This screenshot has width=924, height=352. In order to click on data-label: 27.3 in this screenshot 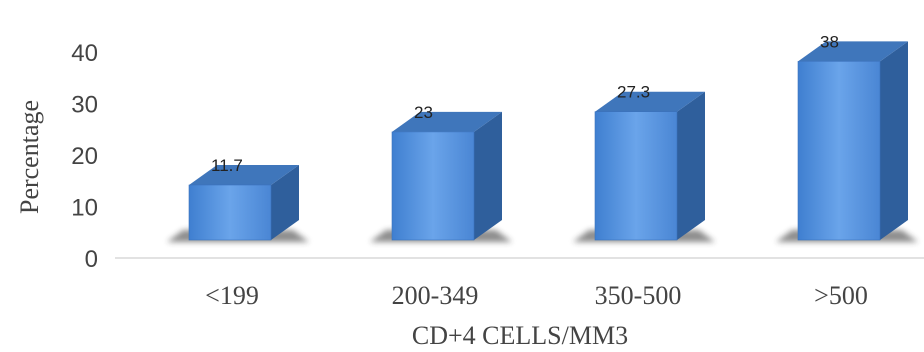, I will do `click(633, 92)`.